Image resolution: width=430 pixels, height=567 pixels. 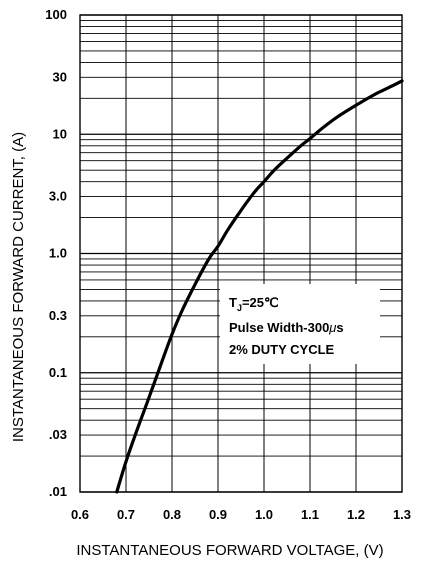 What do you see at coordinates (279, 327) in the screenshot?
I see `annotation-pulse-width-prefix: Pulse Width-300` at bounding box center [279, 327].